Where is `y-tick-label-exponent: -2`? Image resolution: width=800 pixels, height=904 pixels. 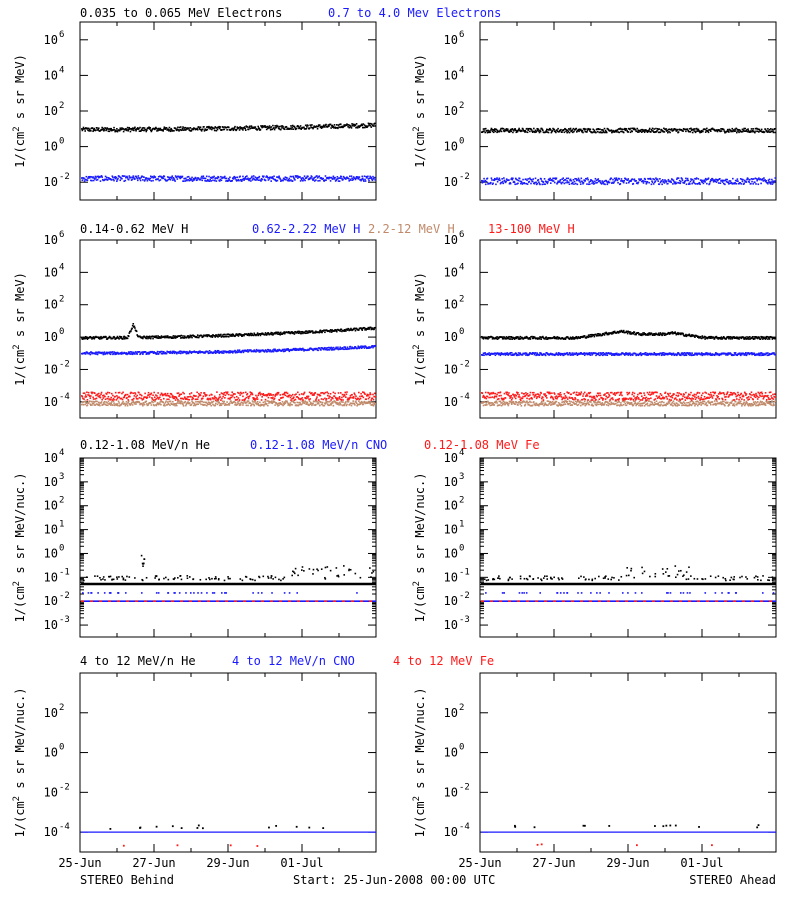
y-tick-label-exponent: -2 is located at coordinates (464, 364).